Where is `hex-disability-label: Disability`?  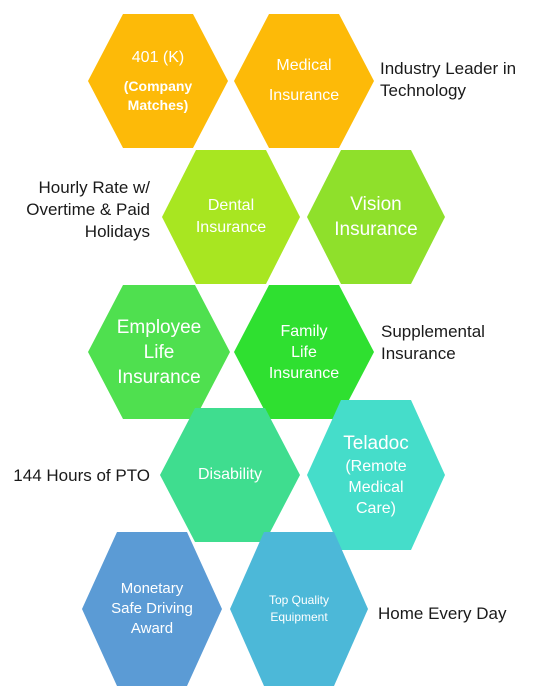
hex-disability-label: Disability is located at coordinates (230, 475).